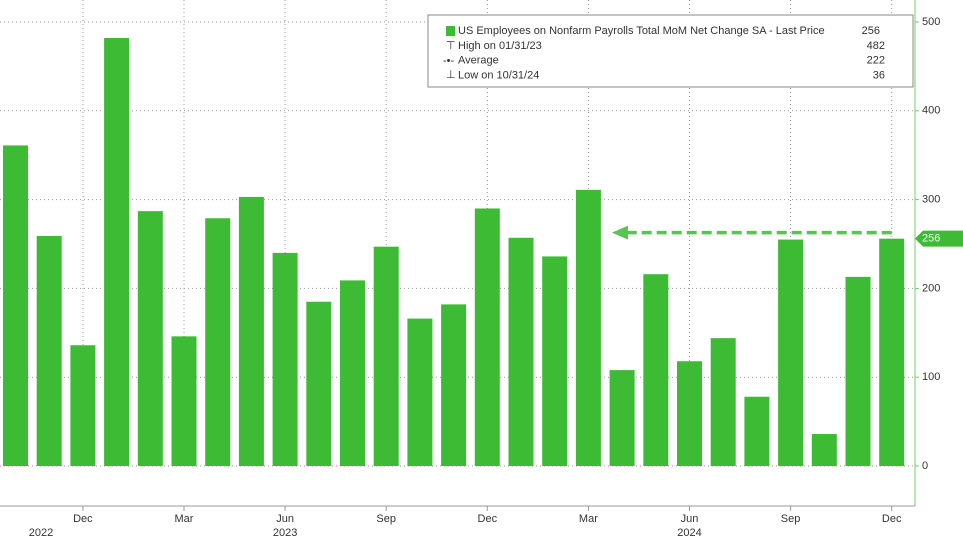 This screenshot has width=963, height=539. I want to click on legend-box, so click(670, 51).